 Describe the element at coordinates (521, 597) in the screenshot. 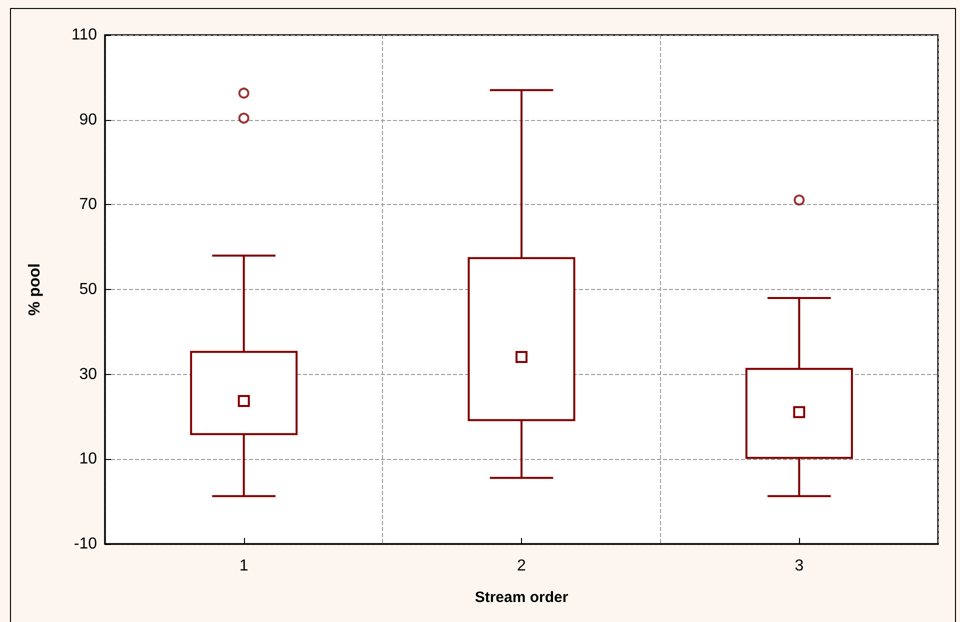

I see `x-axis-title: Stream order` at that location.